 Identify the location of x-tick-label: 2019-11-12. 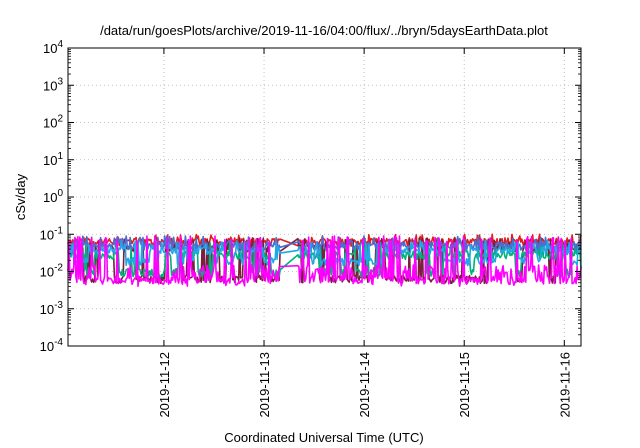
(164, 385).